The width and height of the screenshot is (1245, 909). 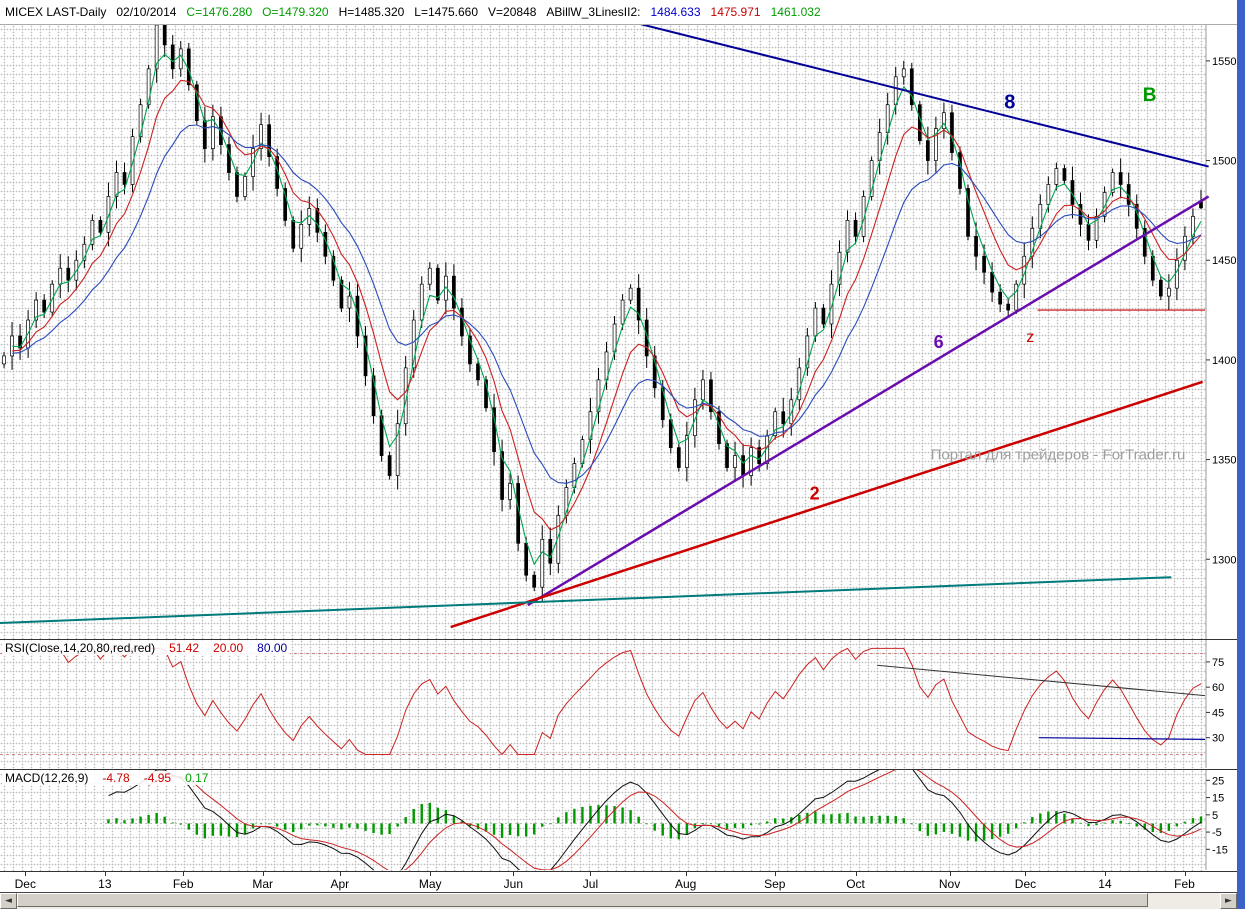 I want to click on close-value: C=1476.280, so click(x=219, y=12).